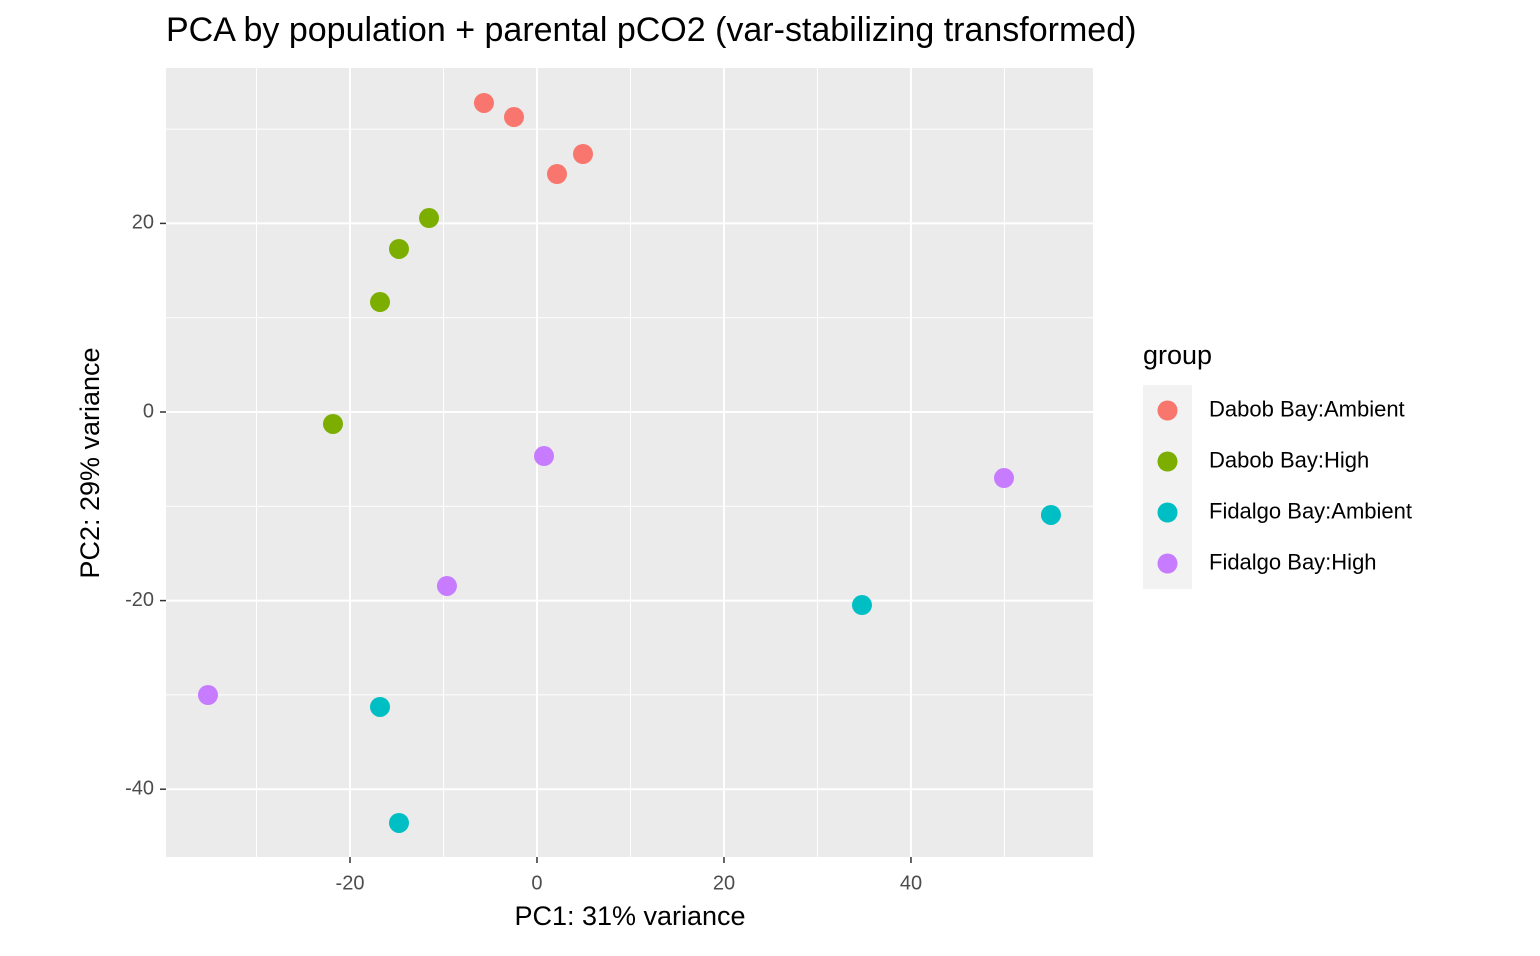  I want to click on legend-title: group, so click(1177, 355).